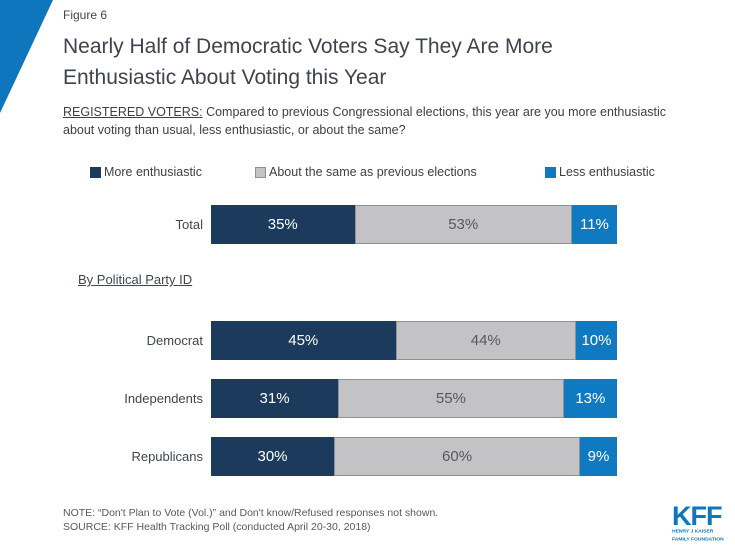 This screenshot has width=735, height=551. What do you see at coordinates (95, 172) in the screenshot?
I see `legend-swatch-more-enthusiastic` at bounding box center [95, 172].